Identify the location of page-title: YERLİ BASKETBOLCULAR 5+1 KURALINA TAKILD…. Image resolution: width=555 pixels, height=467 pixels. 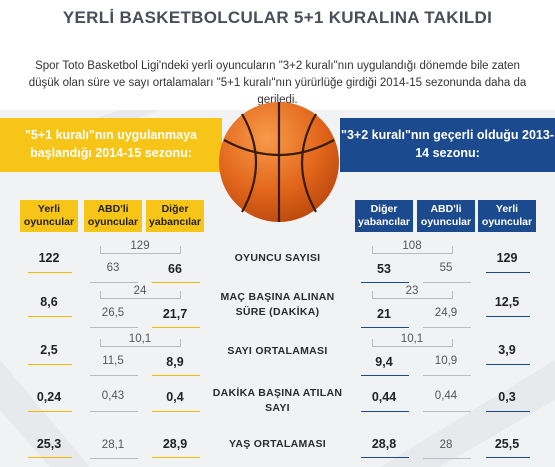
(277, 17).